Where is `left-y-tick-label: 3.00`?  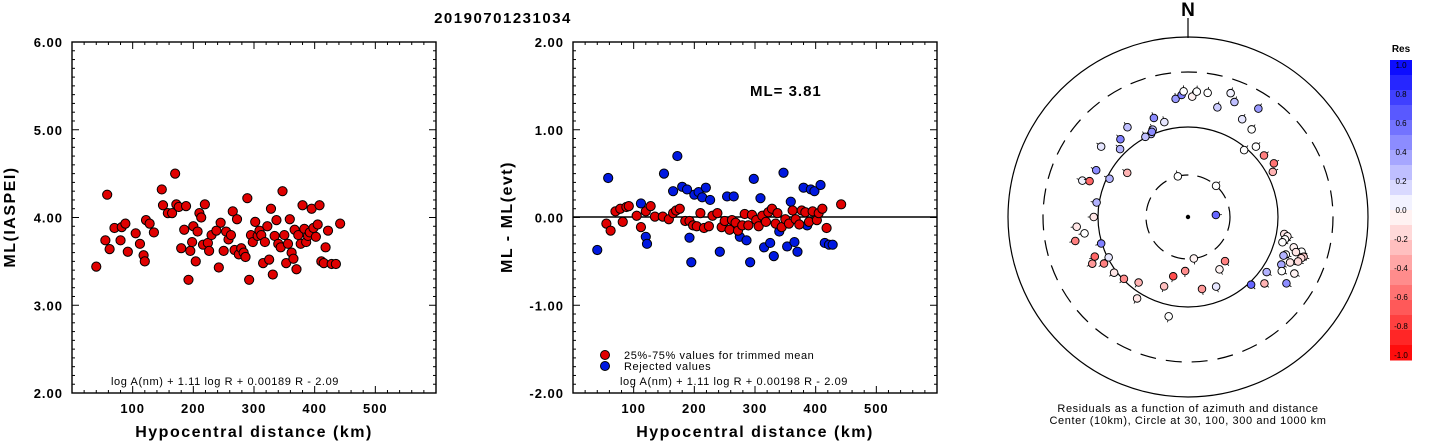 left-y-tick-label: 3.00 is located at coordinates (48, 305).